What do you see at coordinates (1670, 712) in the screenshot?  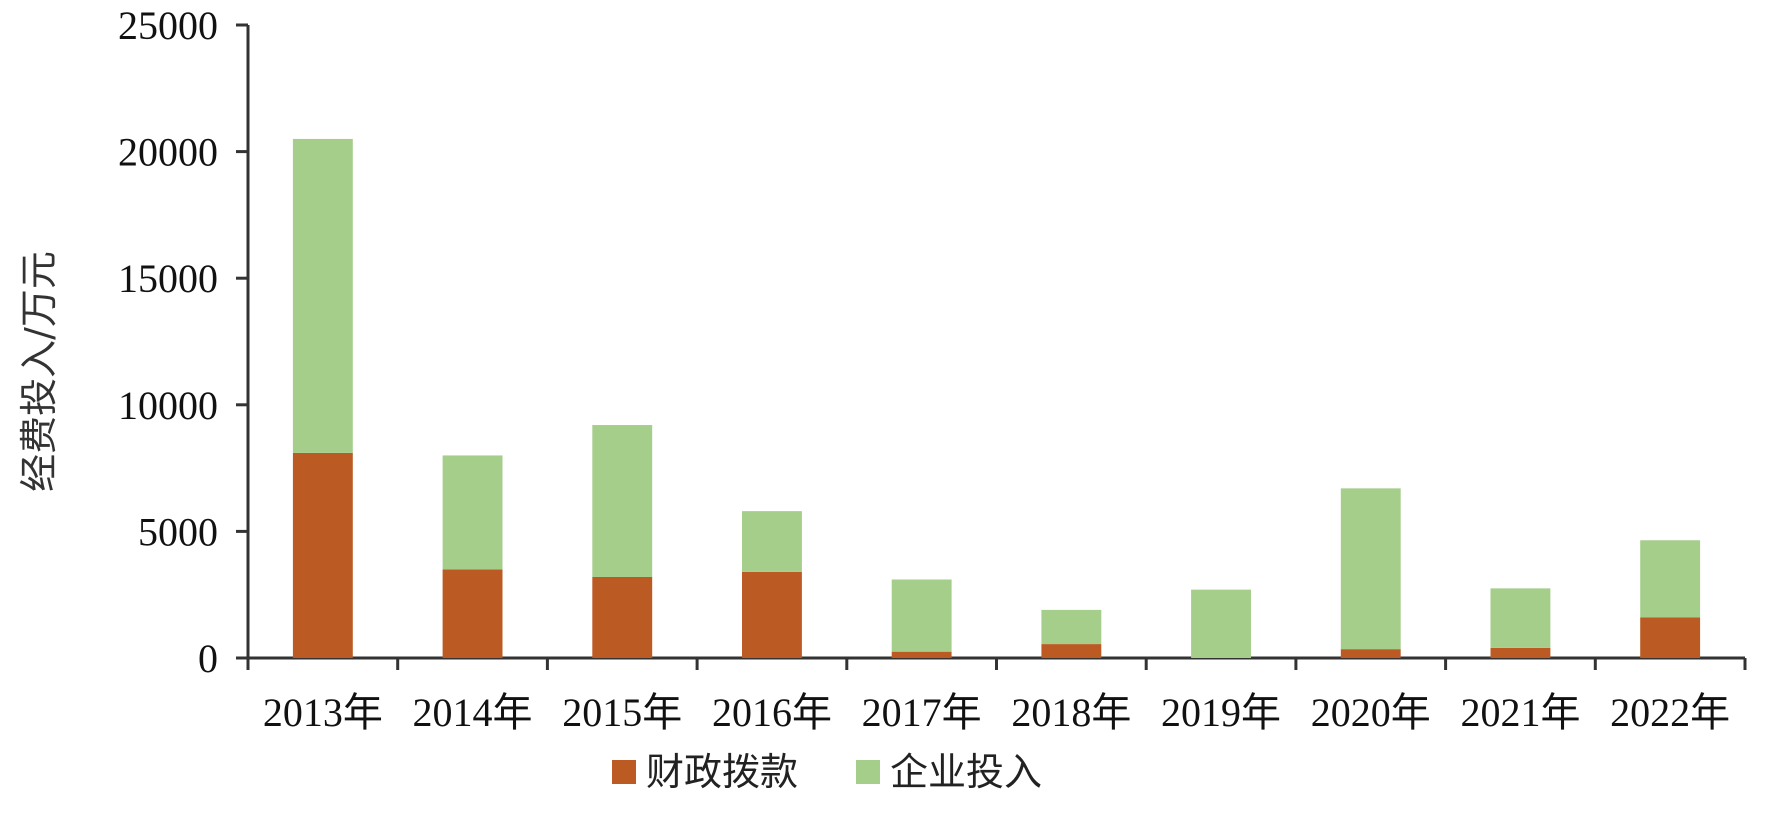 I see `x-tick-label: 2022年` at bounding box center [1670, 712].